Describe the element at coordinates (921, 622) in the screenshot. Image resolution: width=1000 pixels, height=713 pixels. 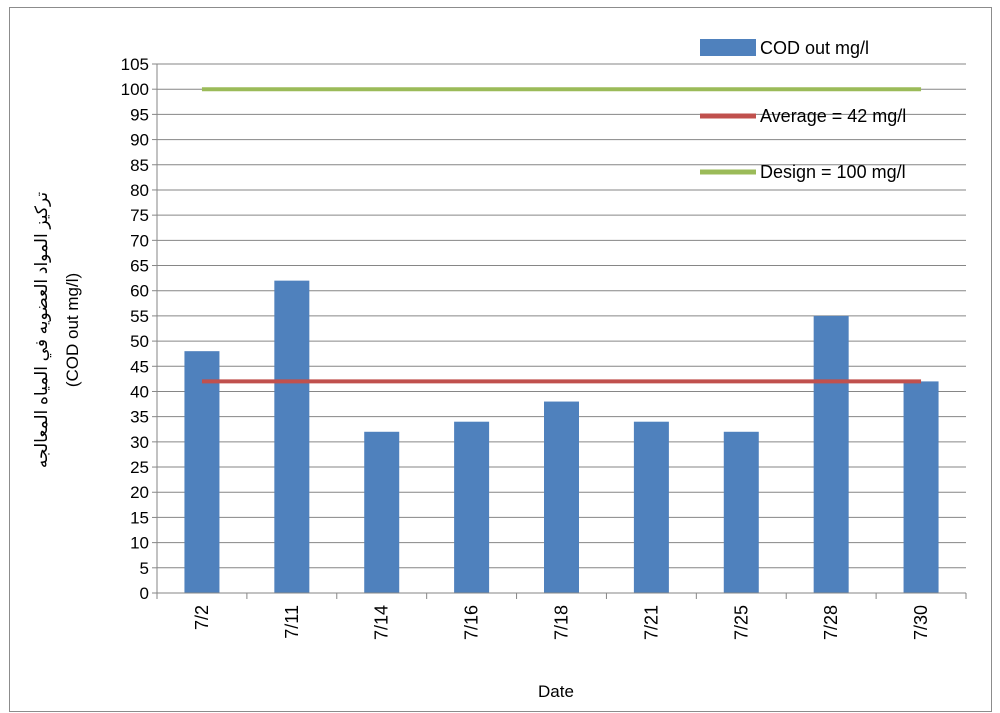
I see `x-tick-label: 7/30` at that location.